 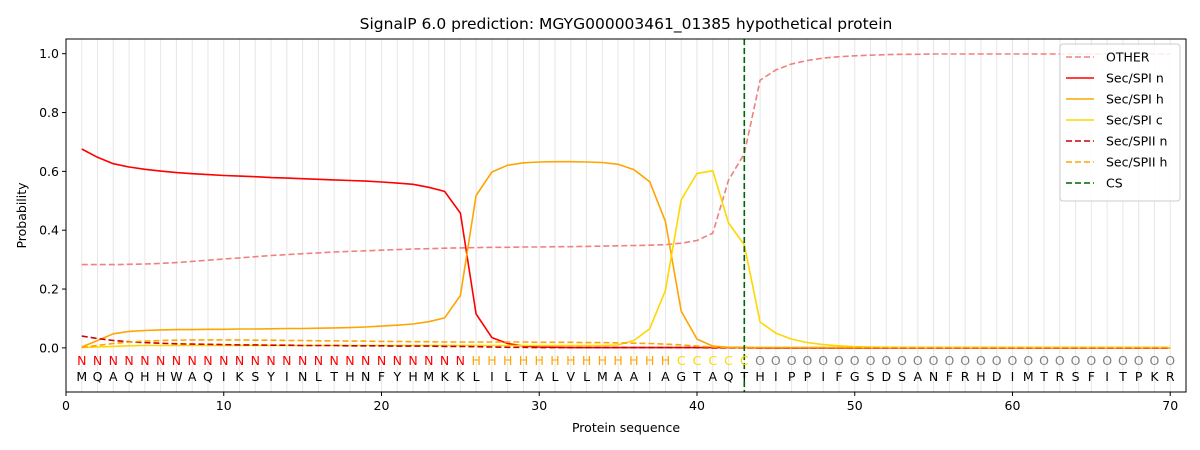 What do you see at coordinates (270, 376) in the screenshot?
I see `residue-label: Y` at bounding box center [270, 376].